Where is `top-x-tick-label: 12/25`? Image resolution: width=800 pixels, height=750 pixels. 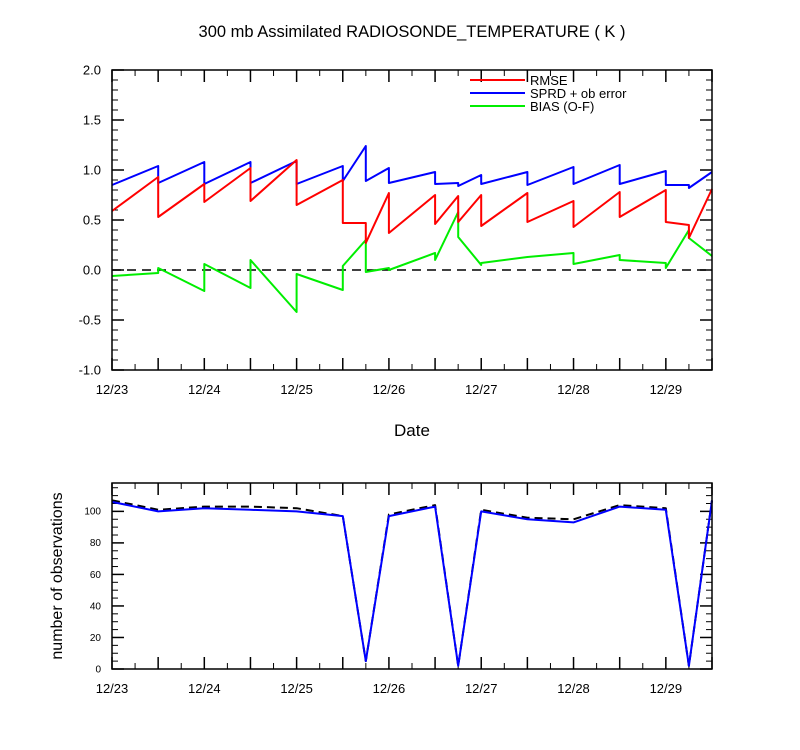 top-x-tick-label: 12/25 is located at coordinates (296, 389).